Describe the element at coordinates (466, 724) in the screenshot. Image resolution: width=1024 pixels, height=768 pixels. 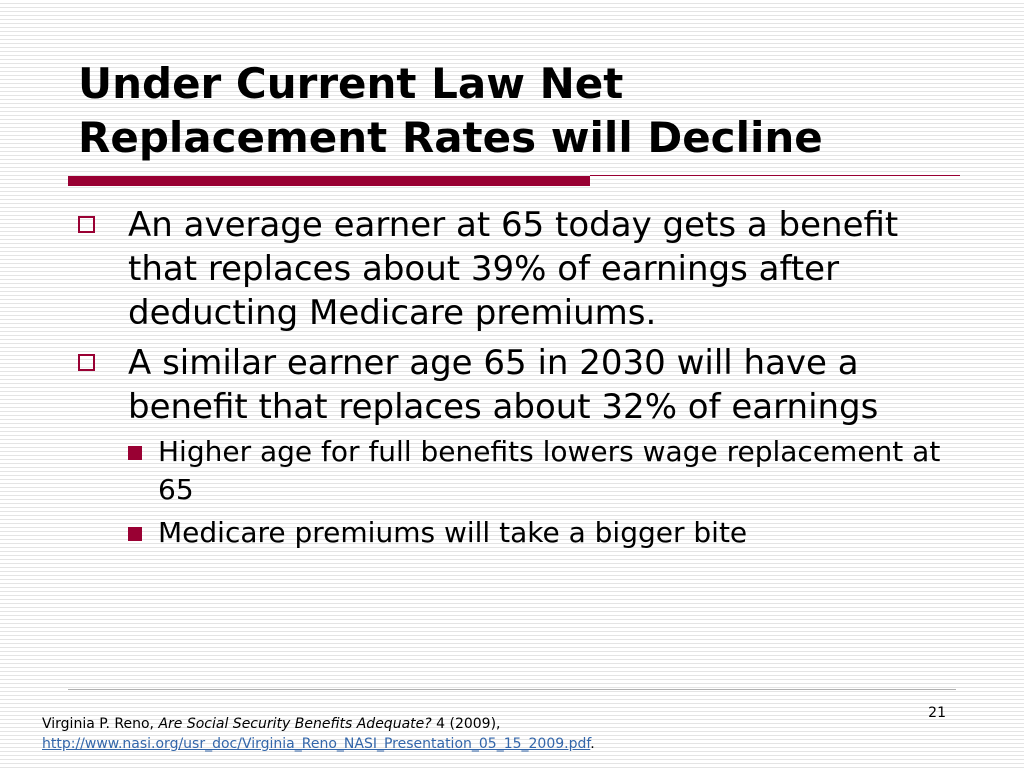
I see `footnote-pages: 4 (2009),` at that location.